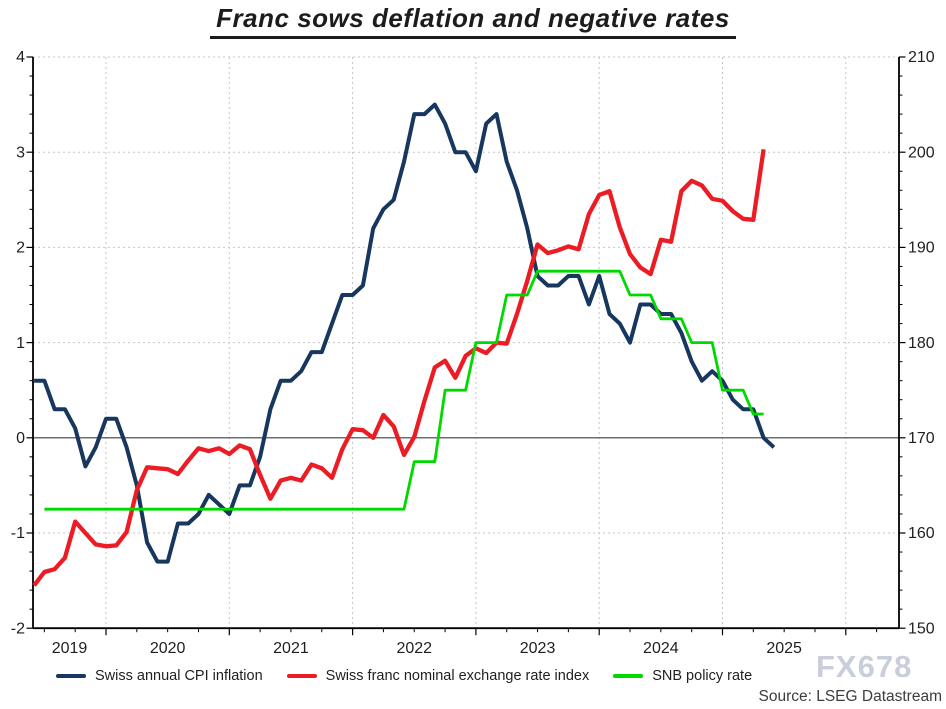 The height and width of the screenshot is (709, 946). I want to click on chart-title-text: Franc sows deflation and negative rates, so click(473, 21).